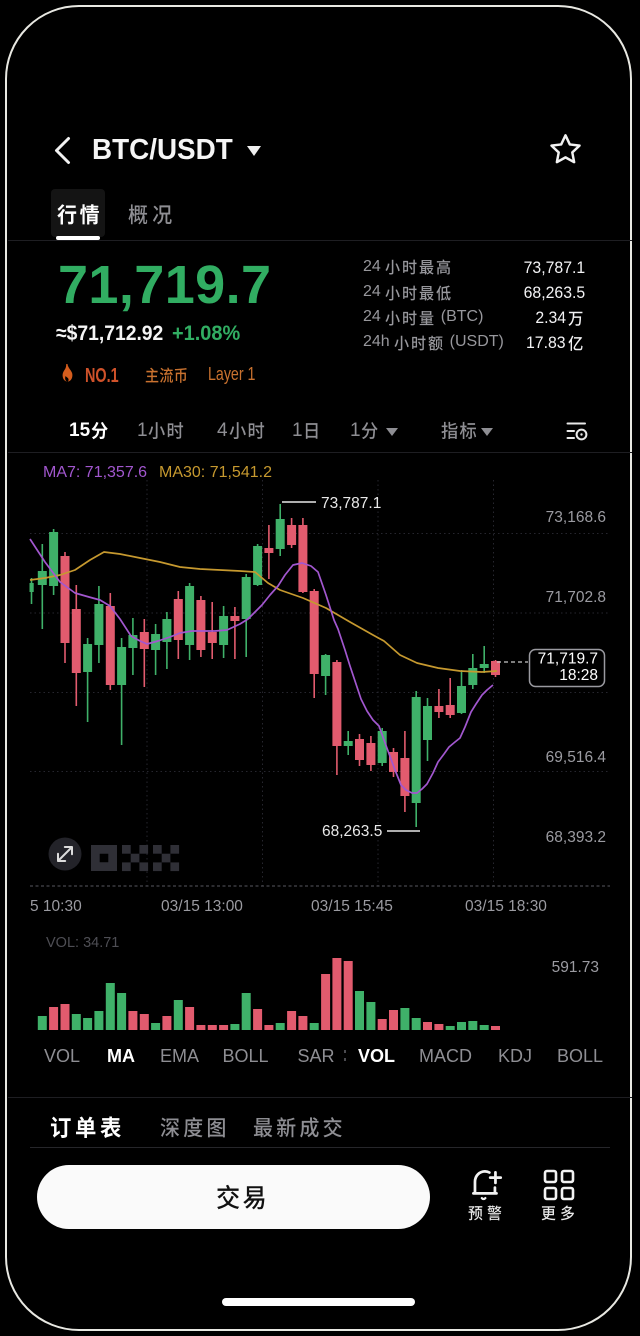 The width and height of the screenshot is (640, 1336). What do you see at coordinates (202, 906) in the screenshot?
I see `svg-text: 03/15 13:00` at bounding box center [202, 906].